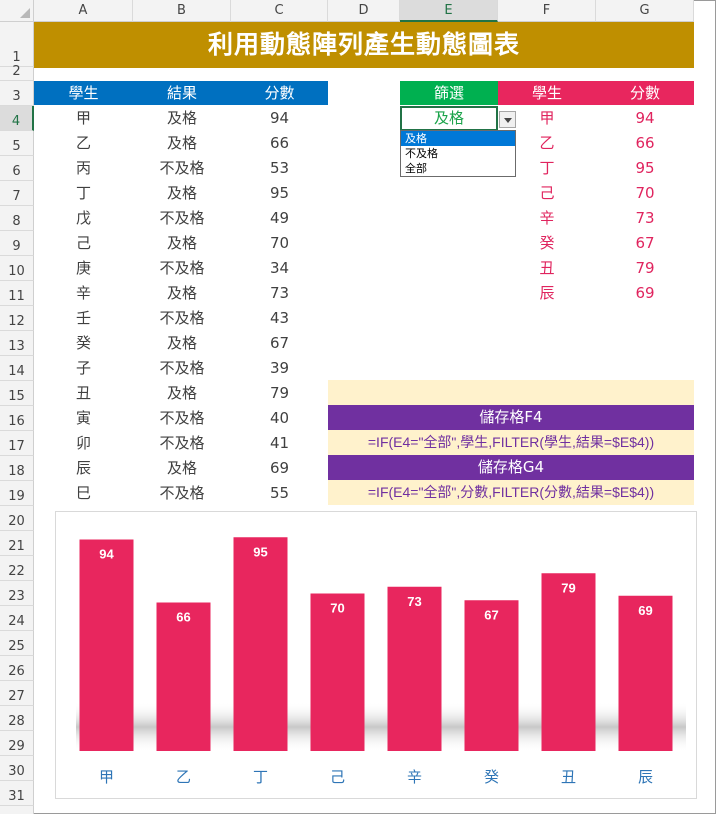  What do you see at coordinates (511, 467) in the screenshot?
I see `note-label-g4: 儲存格G4` at bounding box center [511, 467].